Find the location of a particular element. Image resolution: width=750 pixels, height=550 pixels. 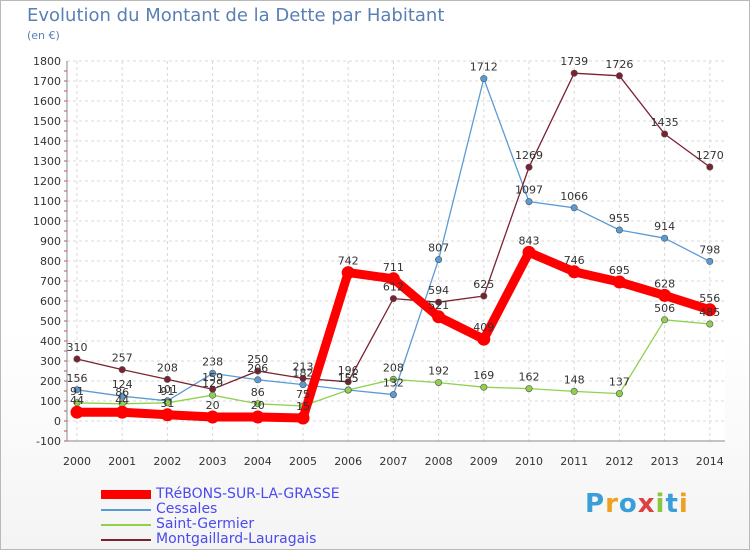

data-label-montgaillard-lauragais: 594 is located at coordinates (438, 290).